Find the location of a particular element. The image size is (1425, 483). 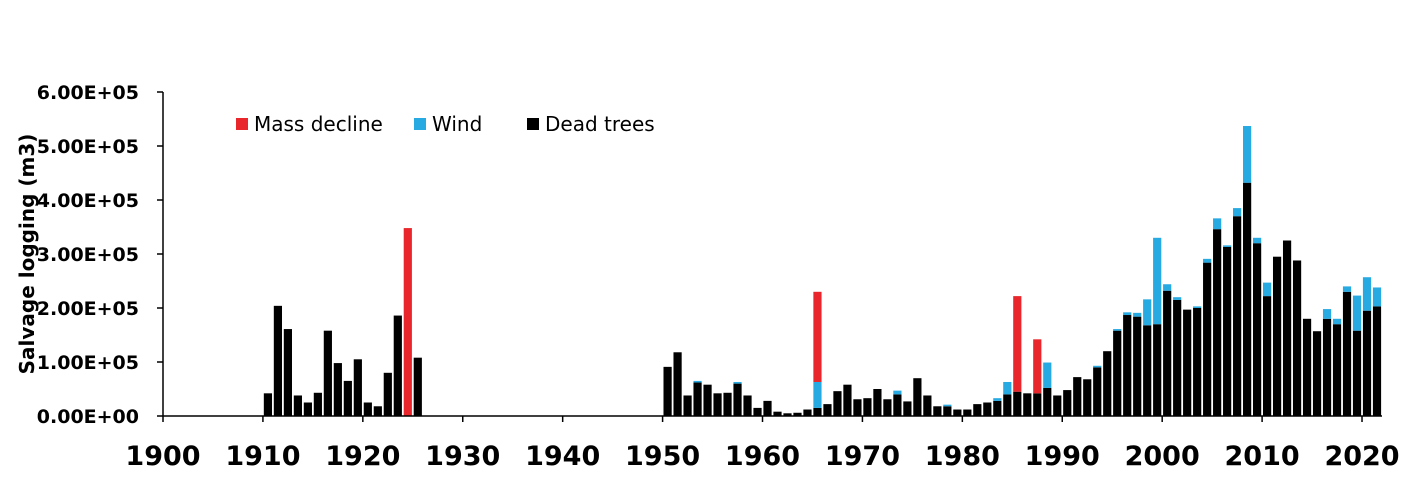

x-tick-label: 2010 is located at coordinates (1262, 456).